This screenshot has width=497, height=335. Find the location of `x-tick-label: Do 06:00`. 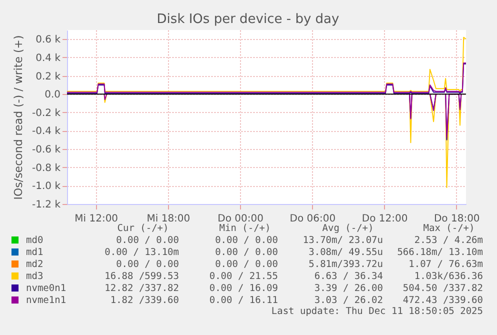

x-tick-label: Do 06:00 is located at coordinates (313, 219).